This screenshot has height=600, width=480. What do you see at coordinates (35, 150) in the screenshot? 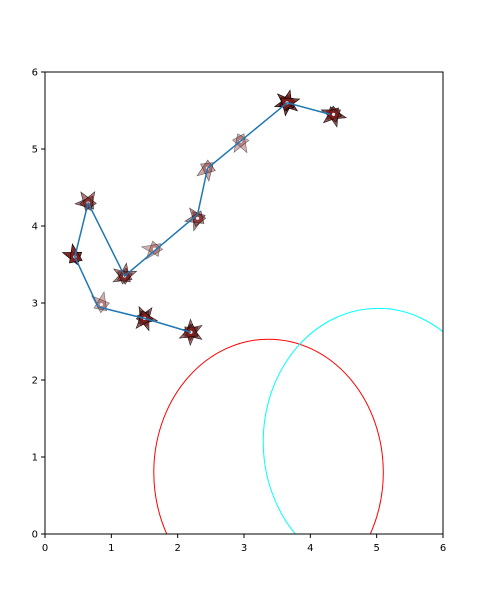
I see `y-tick-label: 5` at bounding box center [35, 150].